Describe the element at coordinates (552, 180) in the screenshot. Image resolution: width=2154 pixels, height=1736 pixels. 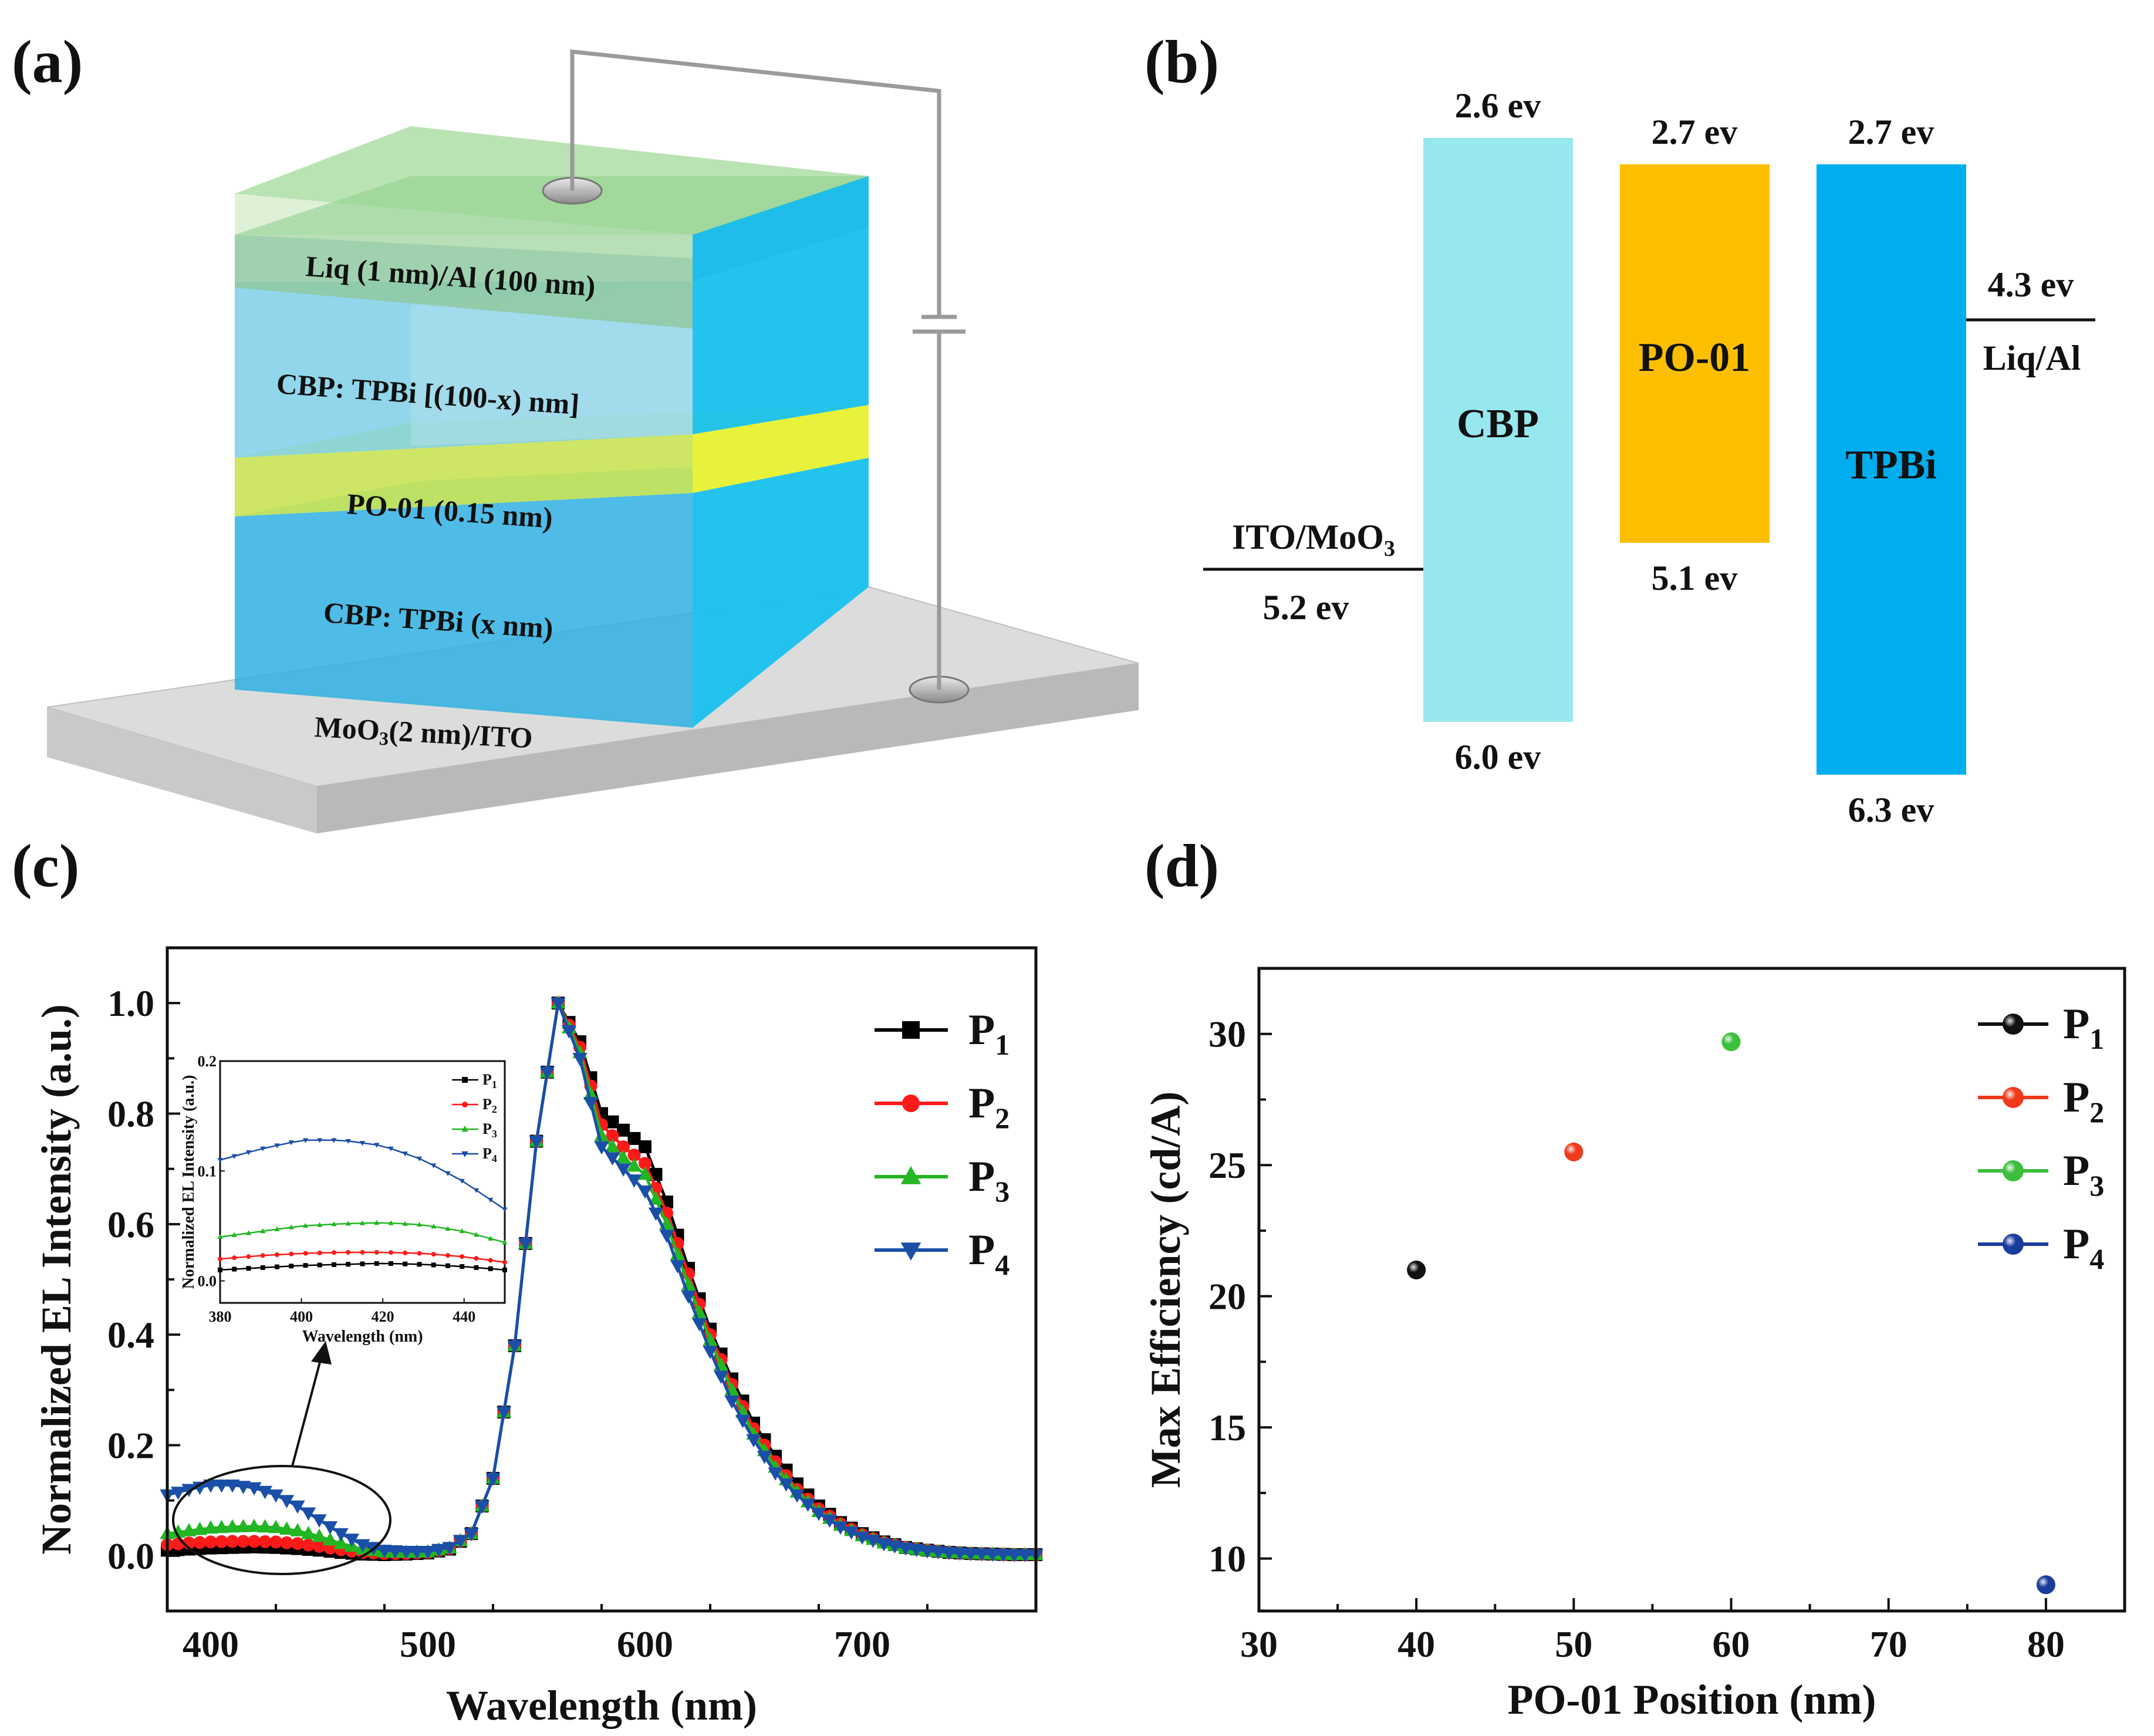
I see `cathode-glass-top` at that location.